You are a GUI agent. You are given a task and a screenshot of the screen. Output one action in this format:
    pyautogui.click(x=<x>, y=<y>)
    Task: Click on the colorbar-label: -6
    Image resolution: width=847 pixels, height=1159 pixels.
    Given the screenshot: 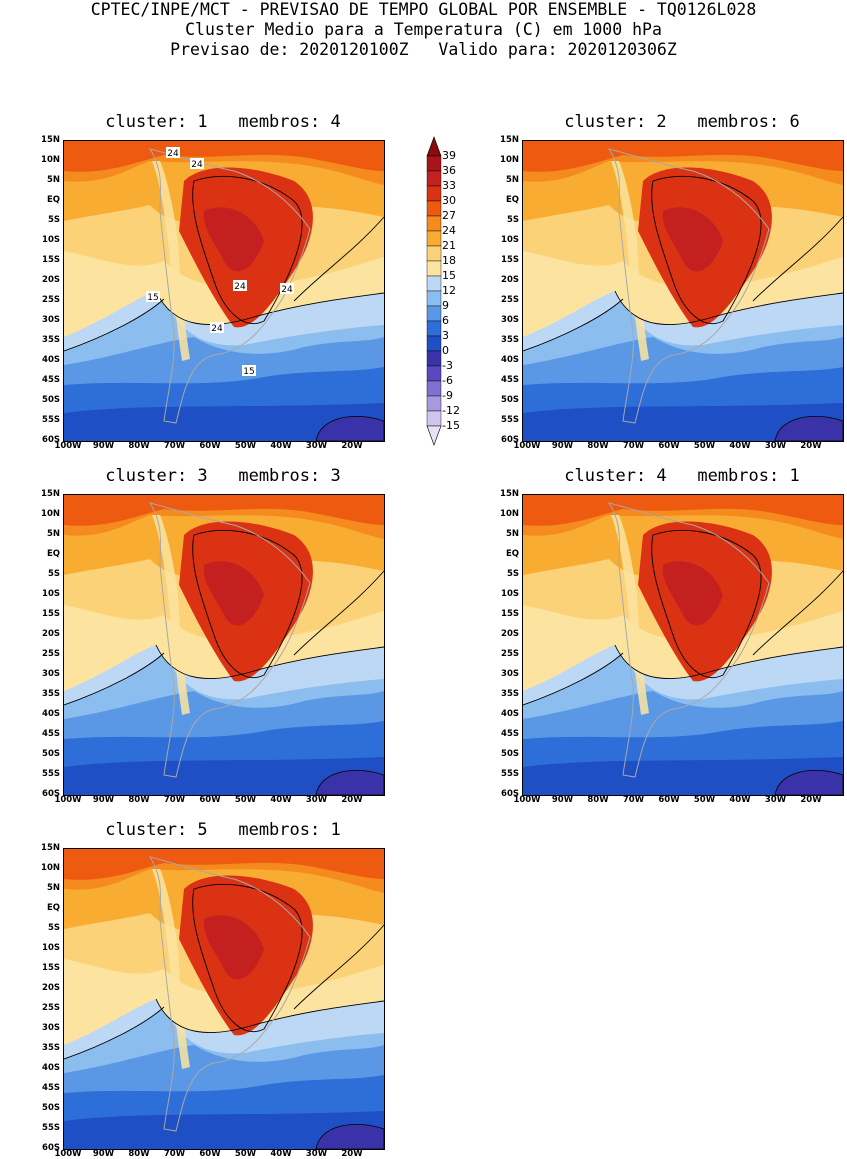 What is the action you would take?
    pyautogui.click(x=447, y=380)
    